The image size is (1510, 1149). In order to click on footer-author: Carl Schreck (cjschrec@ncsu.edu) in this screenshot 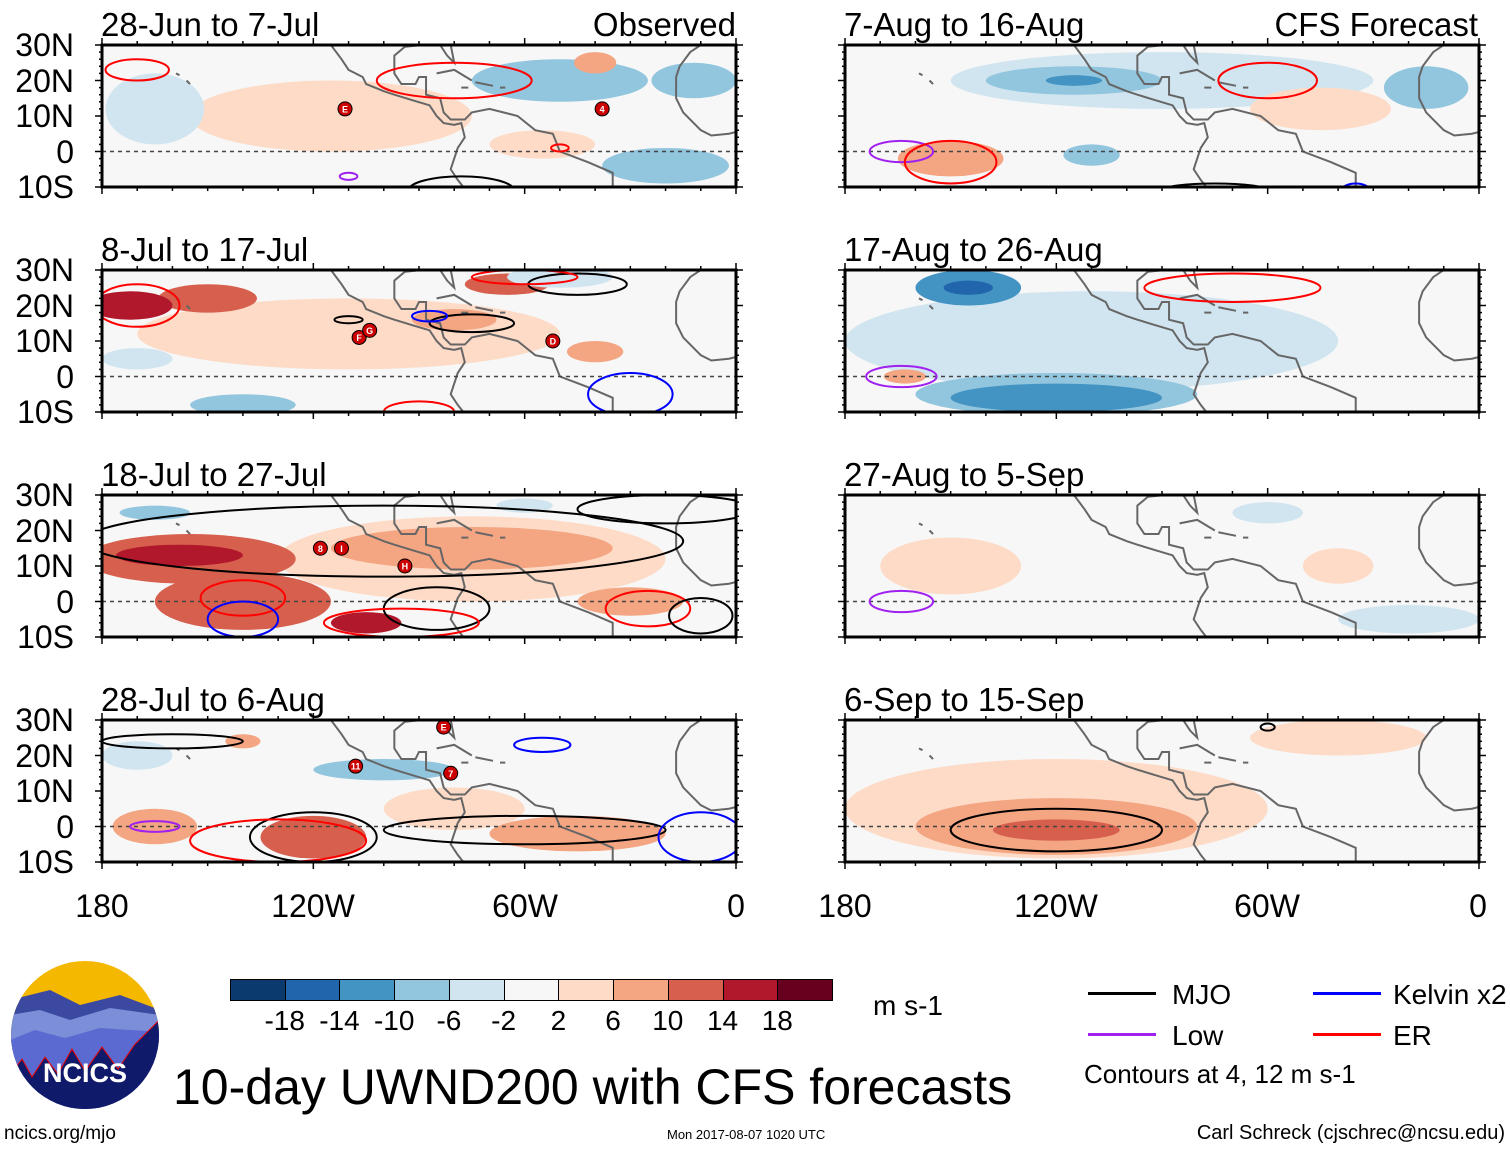, I will do `click(1350, 1133)`.